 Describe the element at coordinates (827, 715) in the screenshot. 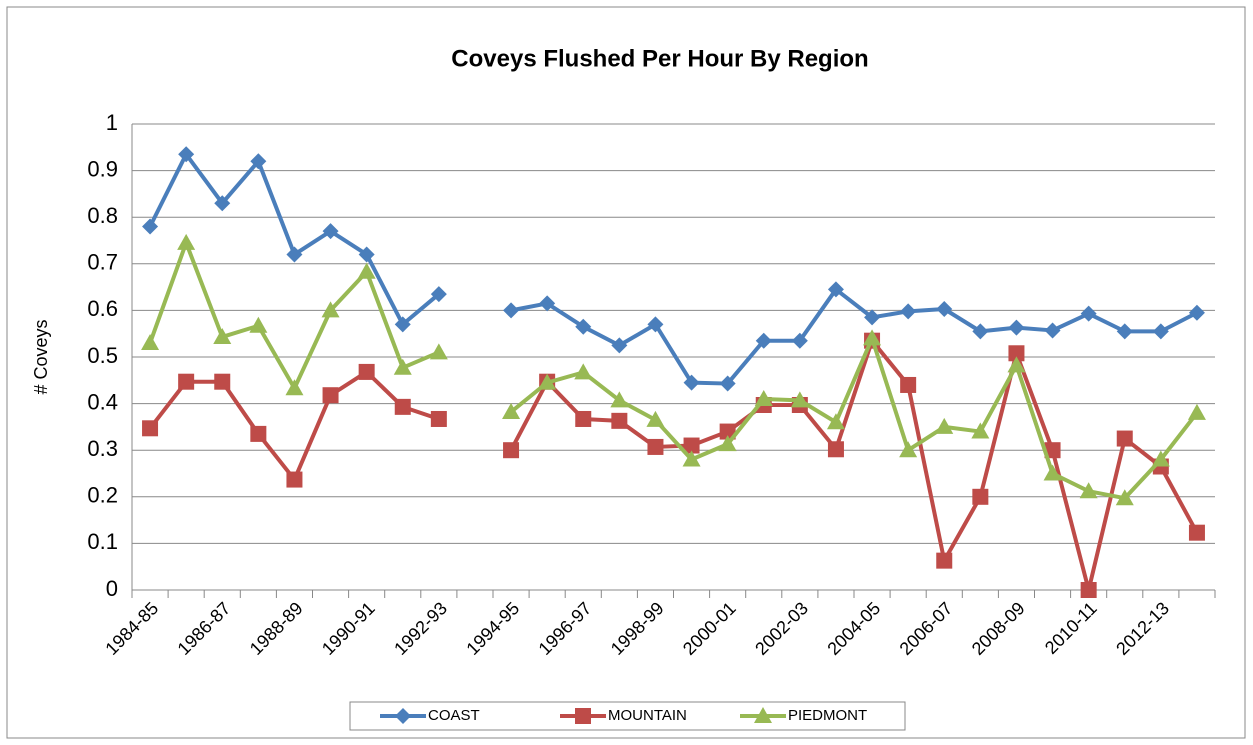

I see `legend-label: PIEDMONT` at that location.